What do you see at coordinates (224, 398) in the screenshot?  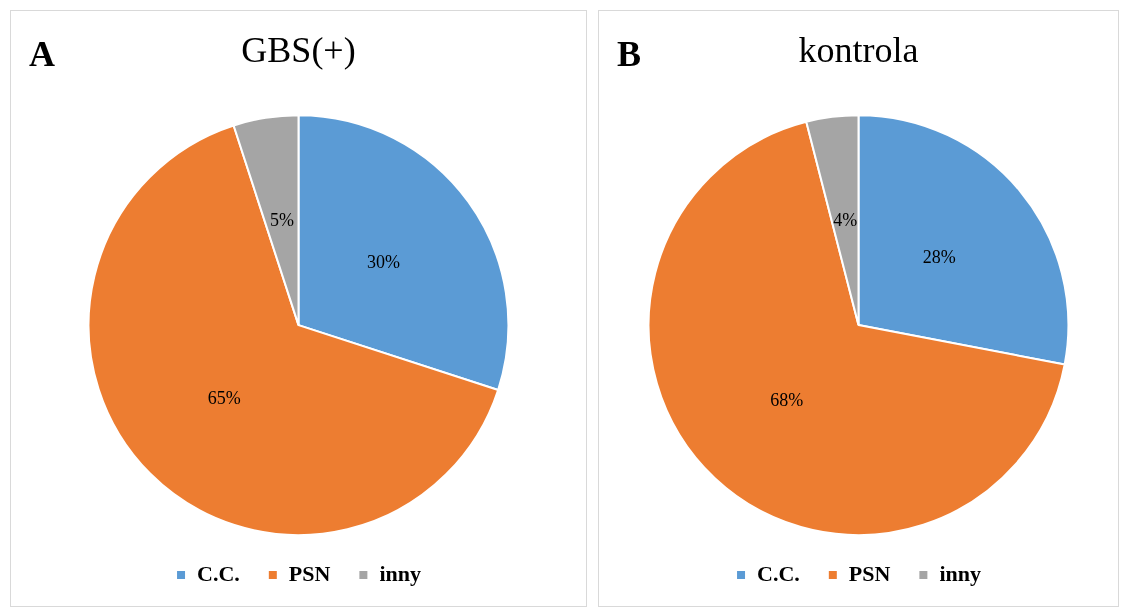 I see `data-label: 65%` at bounding box center [224, 398].